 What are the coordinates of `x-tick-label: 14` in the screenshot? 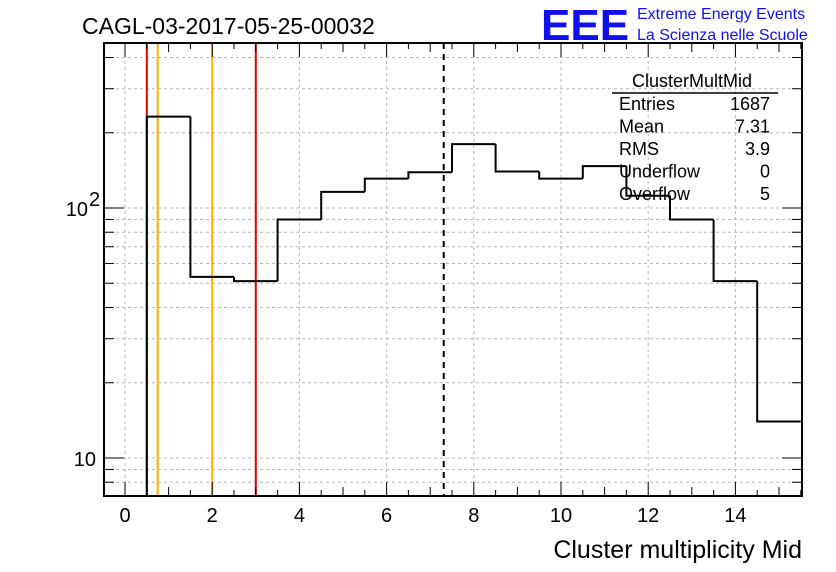 It's located at (735, 516).